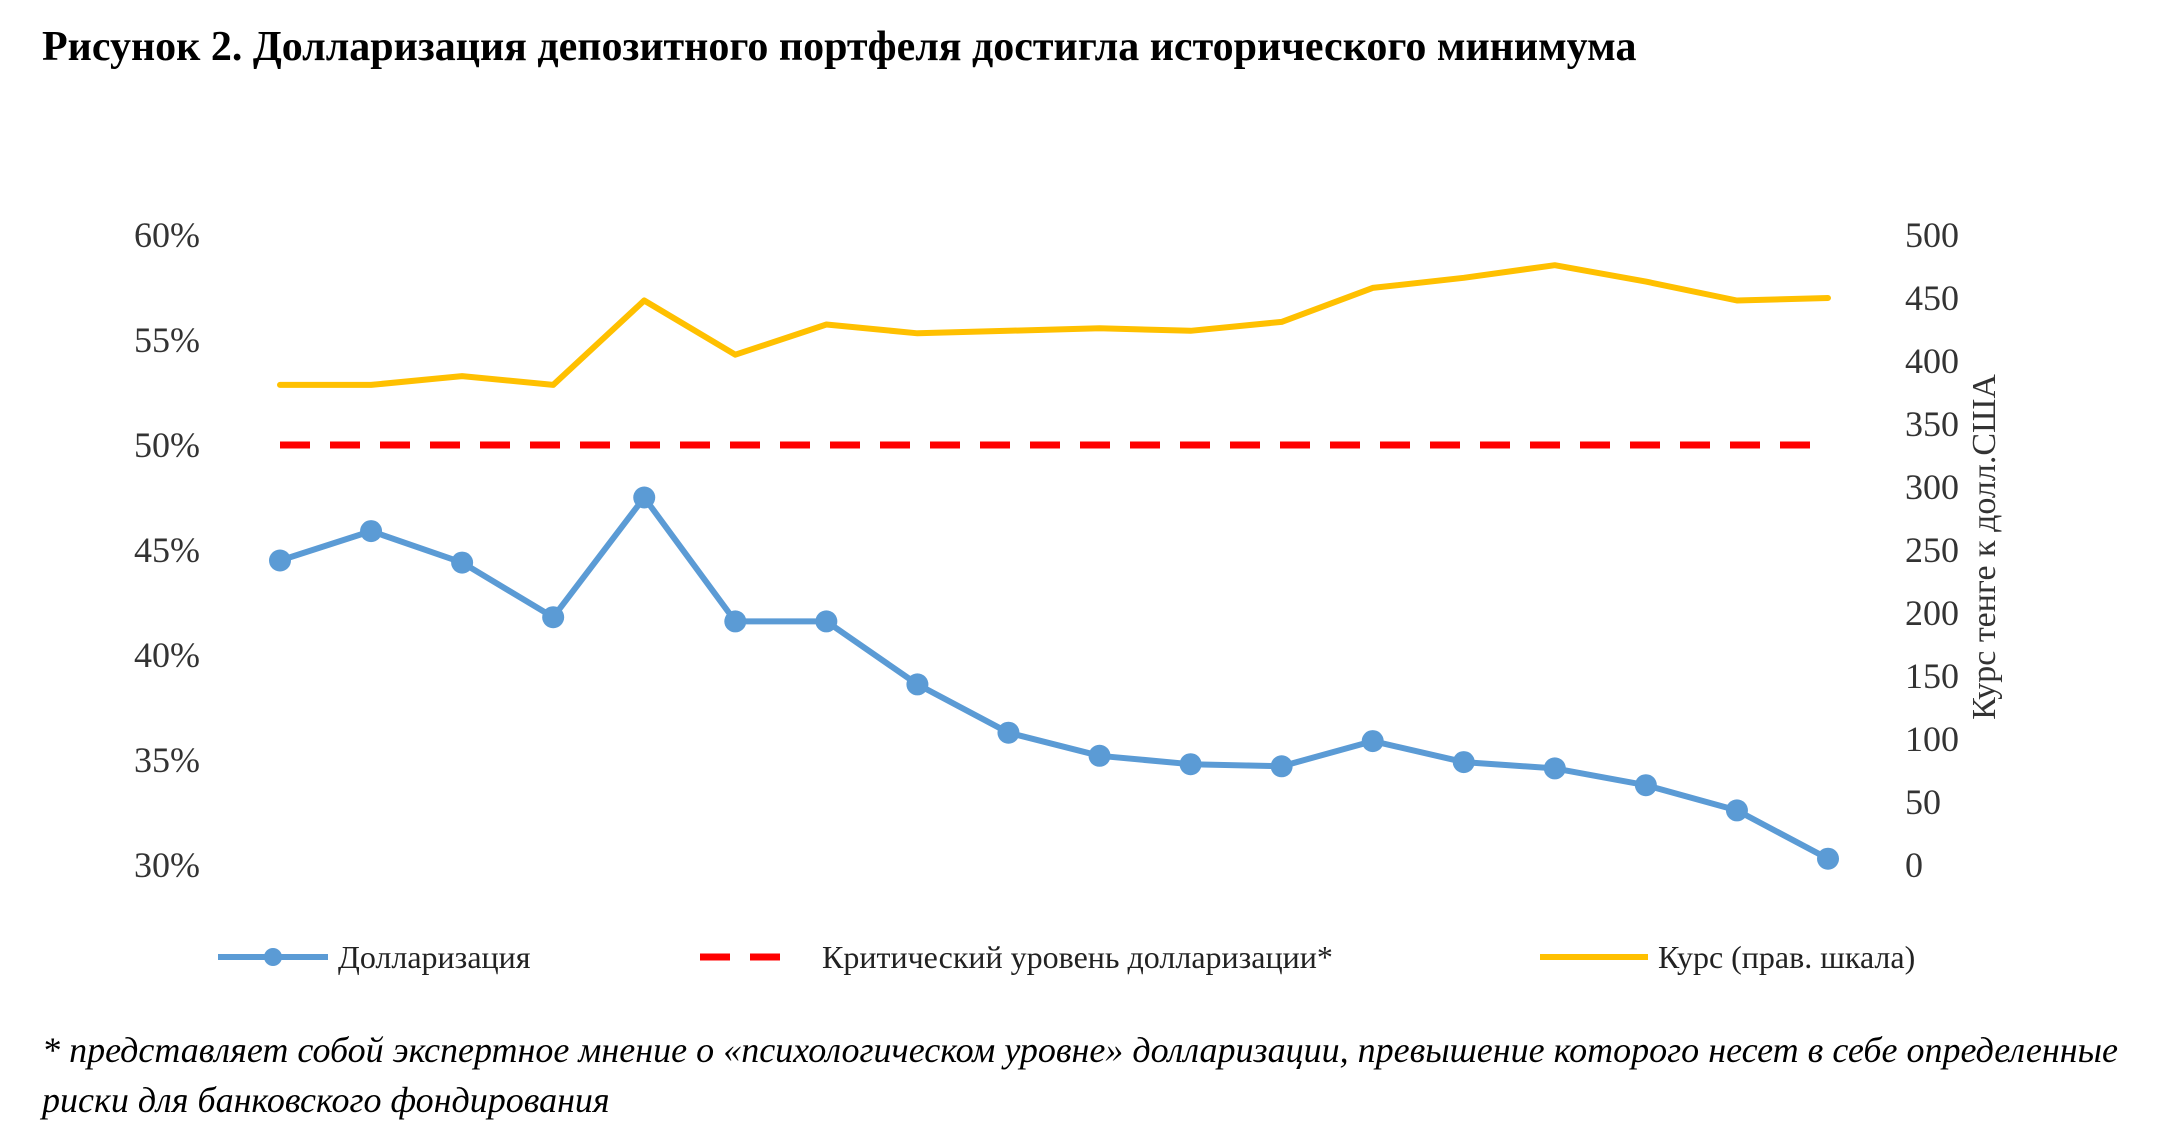  What do you see at coordinates (167, 340) in the screenshot?
I see `left-tick-label: 55%` at bounding box center [167, 340].